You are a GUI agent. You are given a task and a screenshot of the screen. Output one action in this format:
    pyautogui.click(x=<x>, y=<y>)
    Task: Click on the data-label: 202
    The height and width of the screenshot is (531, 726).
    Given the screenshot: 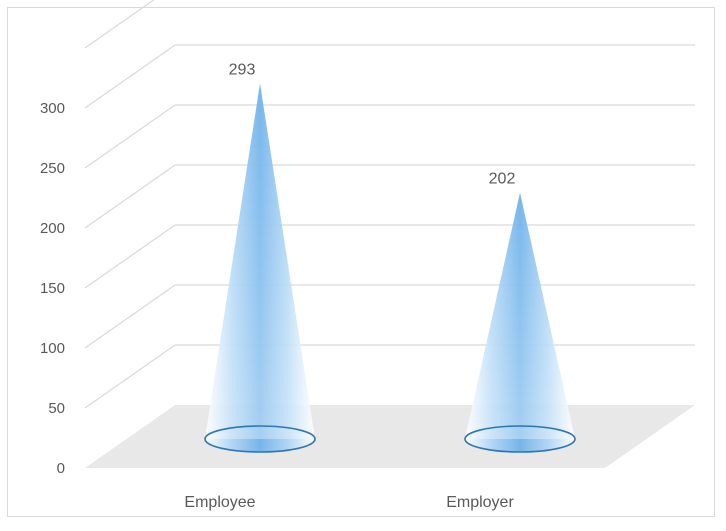 What is the action you would take?
    pyautogui.click(x=502, y=179)
    